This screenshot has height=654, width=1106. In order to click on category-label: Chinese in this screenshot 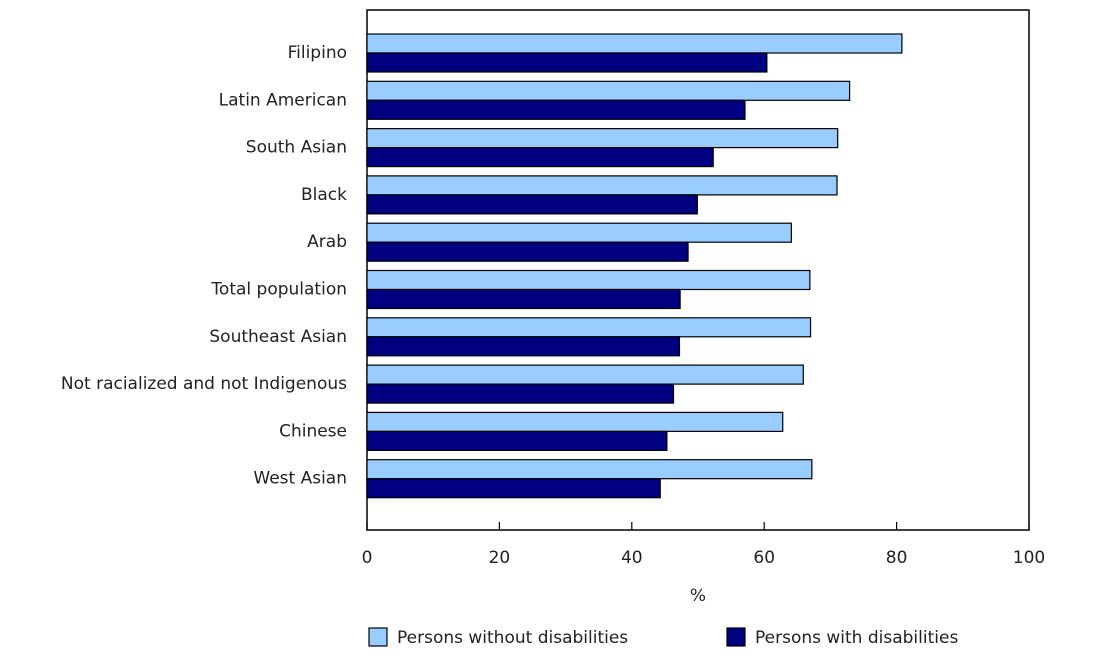, I will do `click(313, 431)`.